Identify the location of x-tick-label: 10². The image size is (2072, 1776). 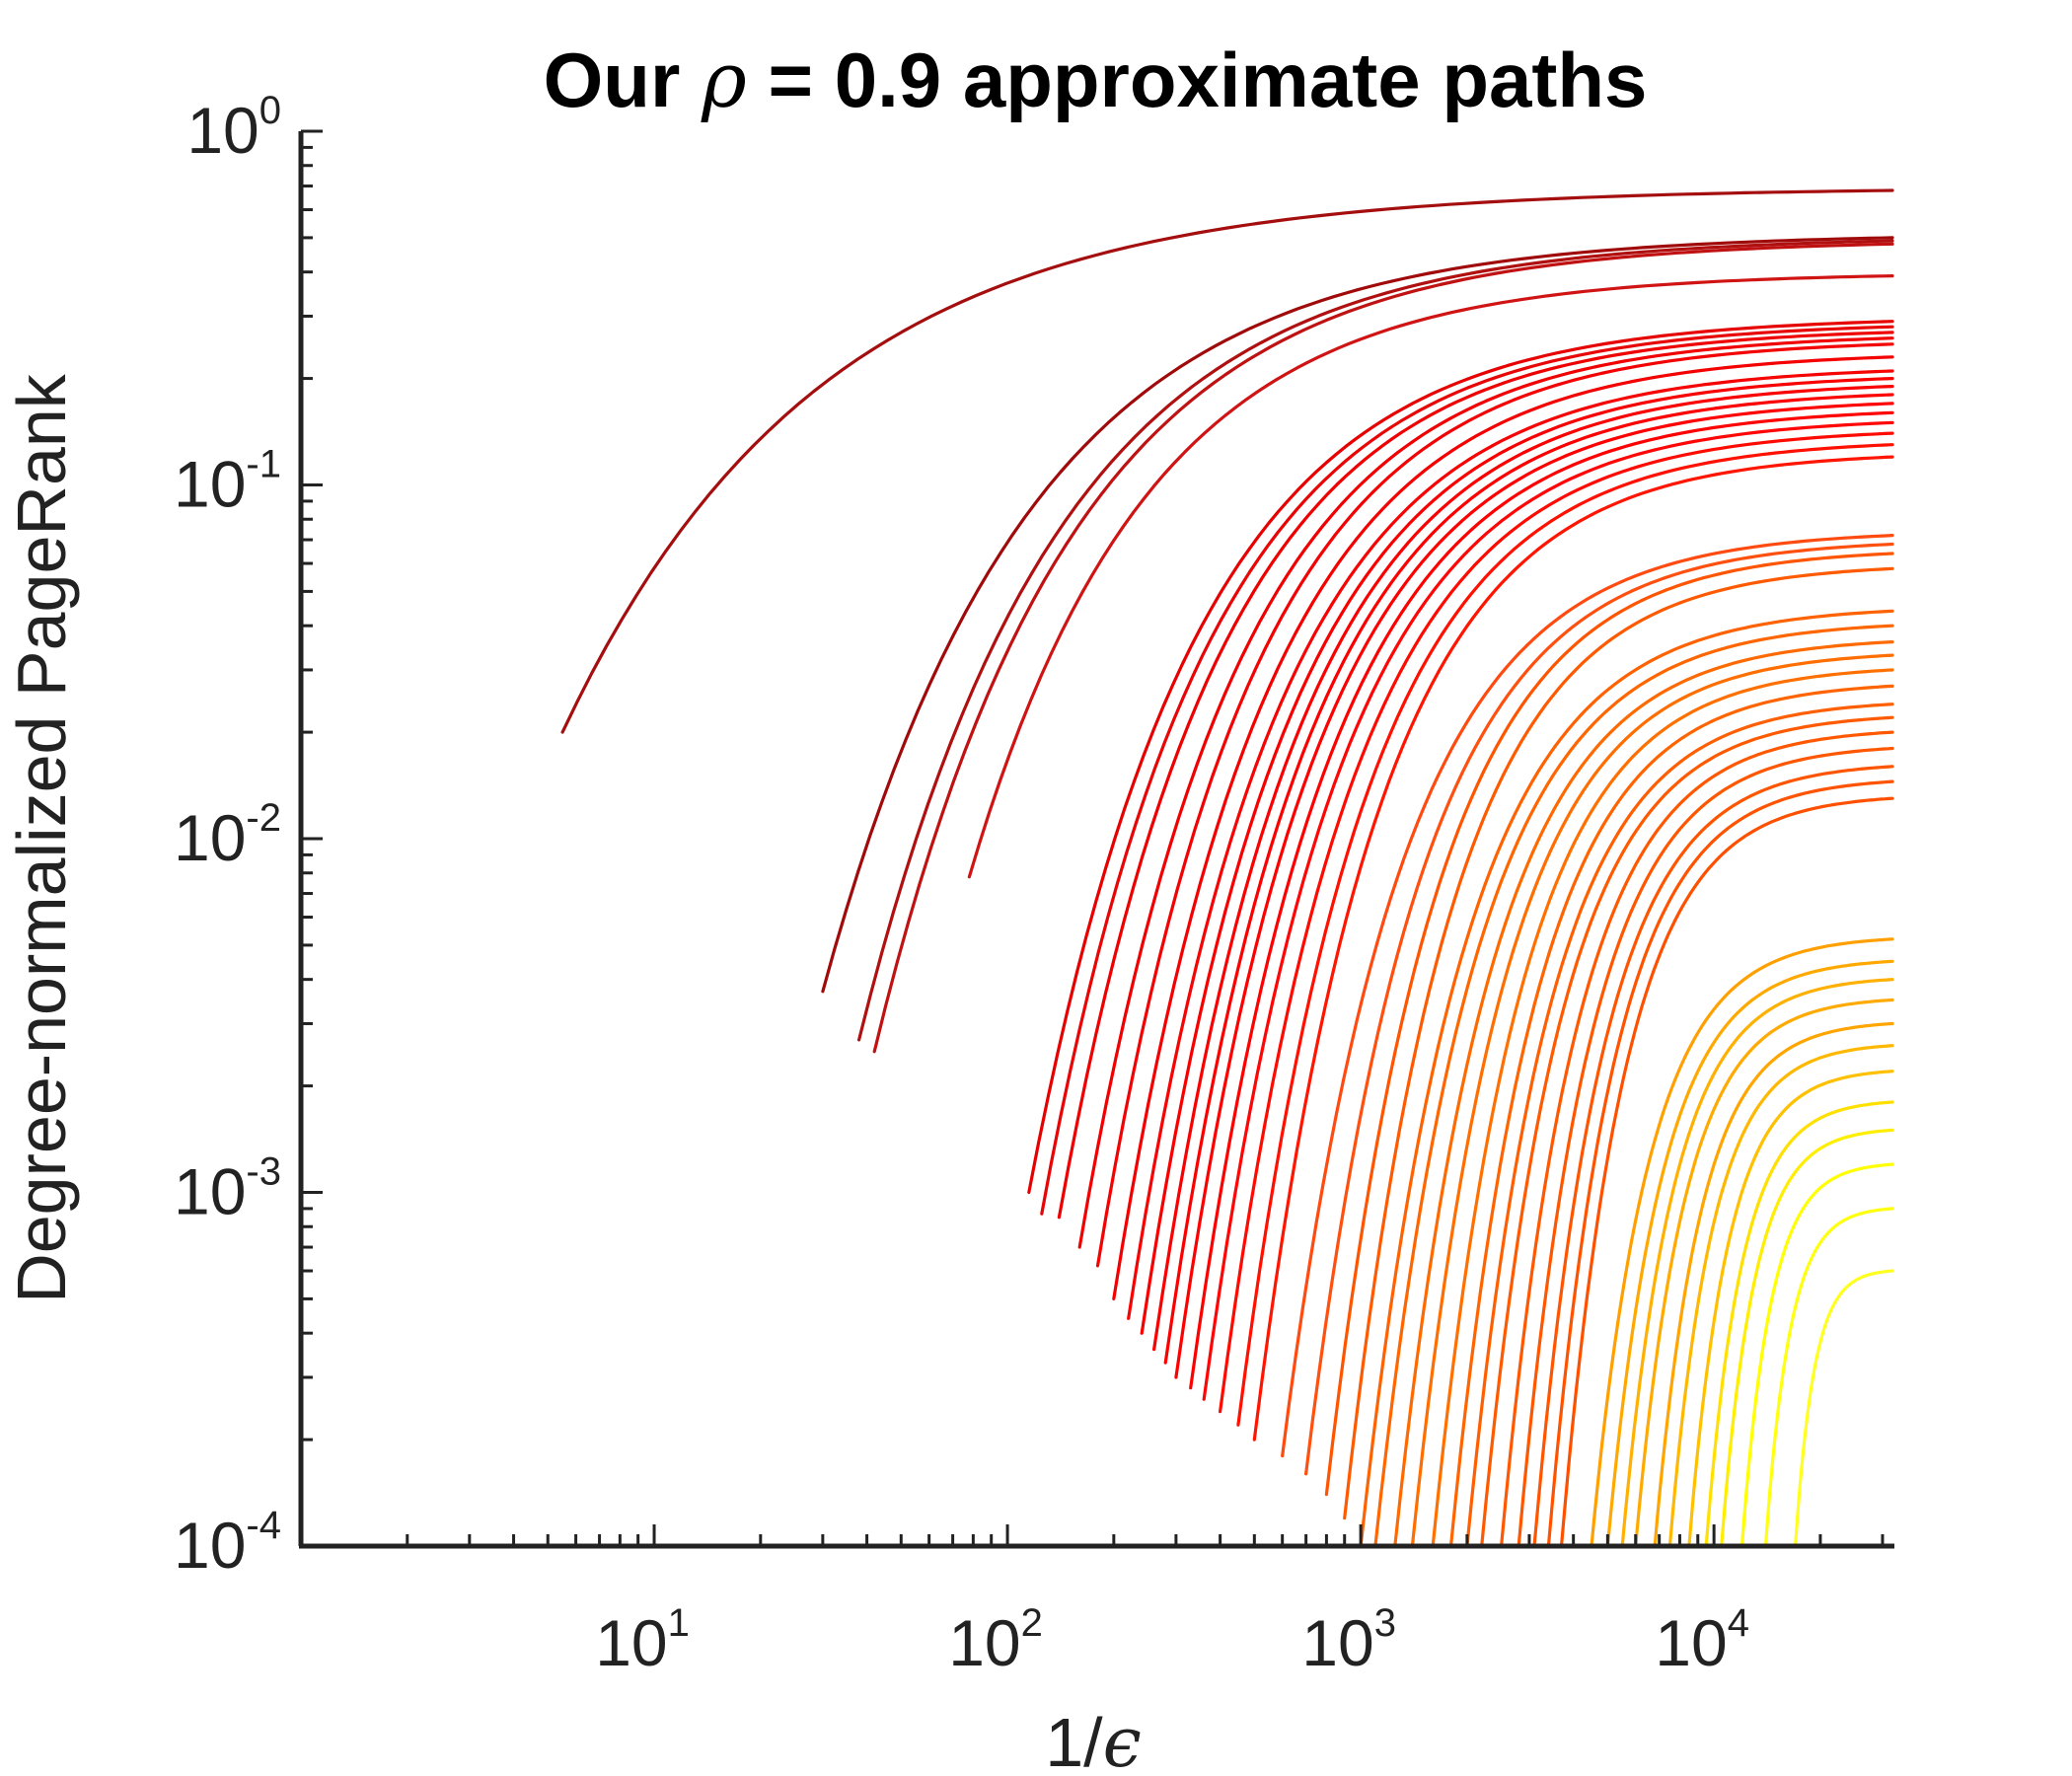
(996, 1640).